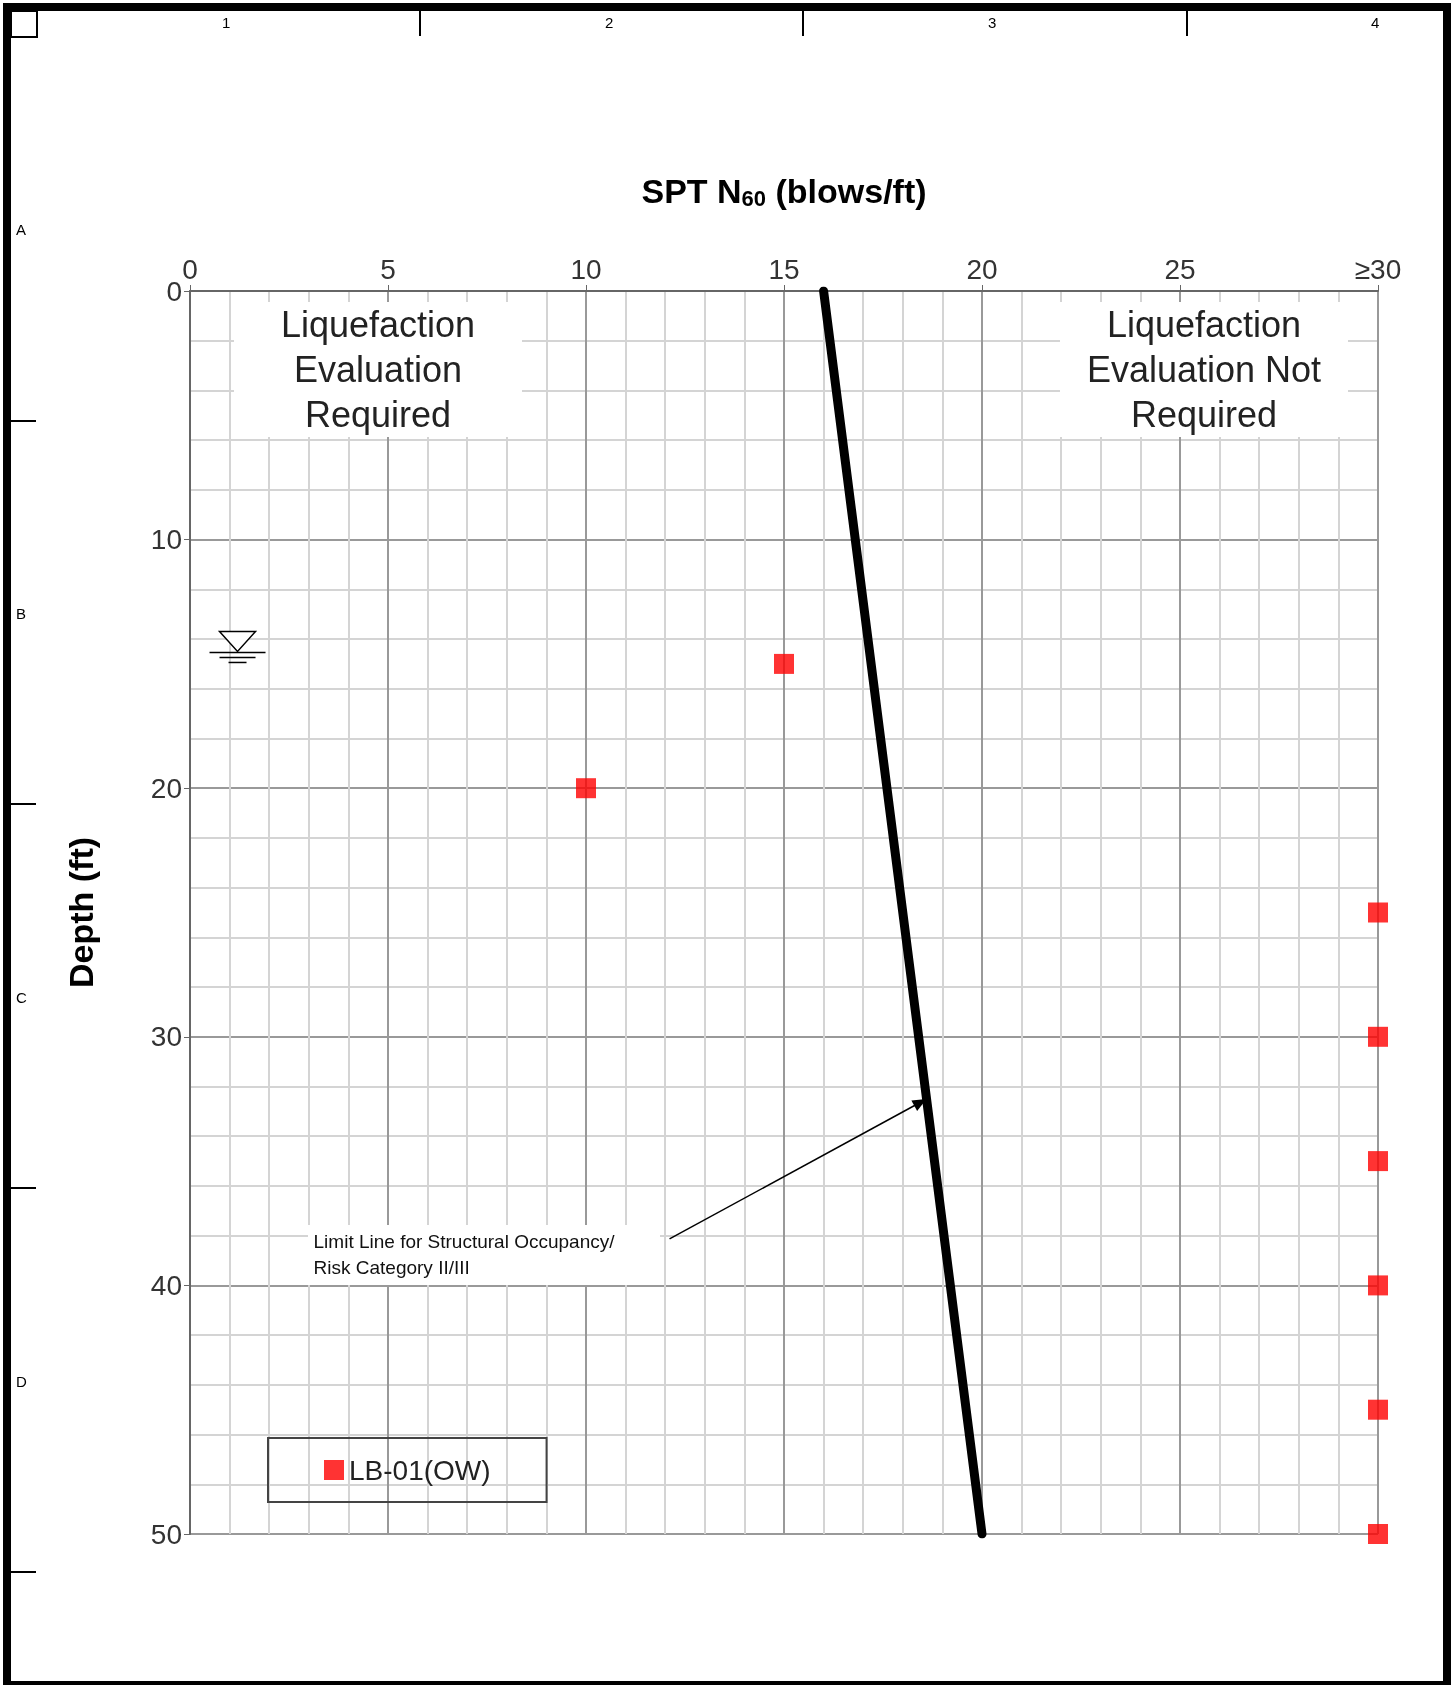 The width and height of the screenshot is (1452, 1685). What do you see at coordinates (1180, 269) in the screenshot?
I see `x-tick-label: 25` at bounding box center [1180, 269].